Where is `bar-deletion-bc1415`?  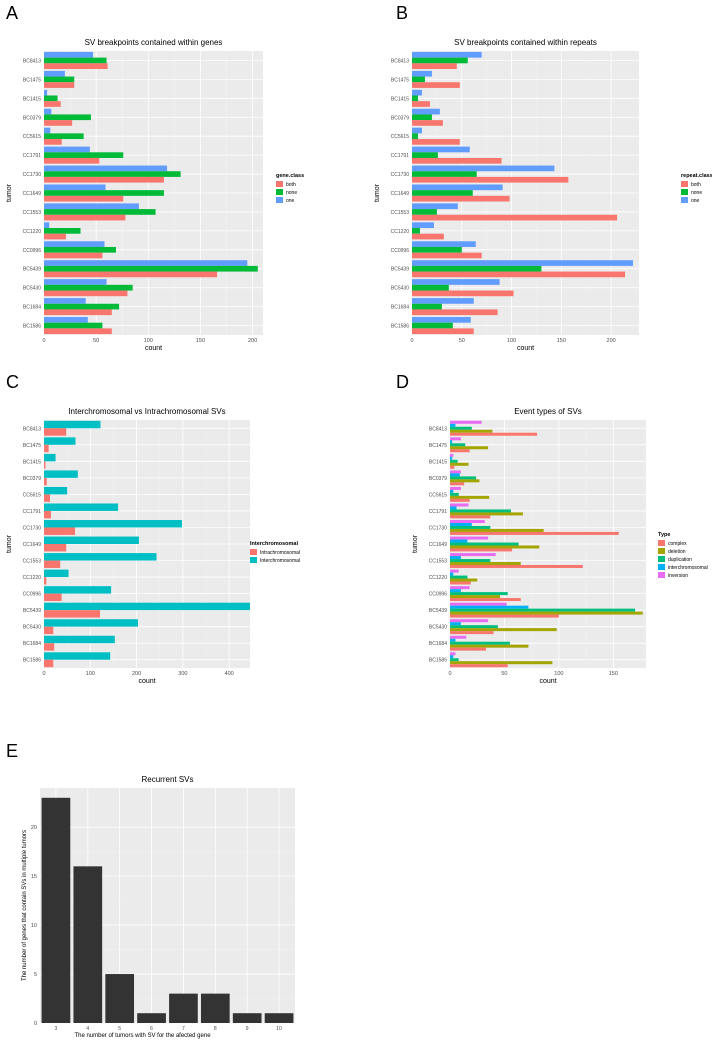
bar-deletion-bc1415 is located at coordinates (459, 464).